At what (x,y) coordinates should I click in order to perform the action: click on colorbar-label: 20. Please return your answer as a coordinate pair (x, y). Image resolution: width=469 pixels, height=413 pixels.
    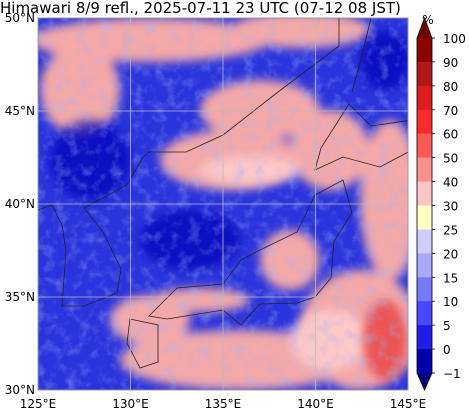
    Looking at the image, I should click on (450, 254).